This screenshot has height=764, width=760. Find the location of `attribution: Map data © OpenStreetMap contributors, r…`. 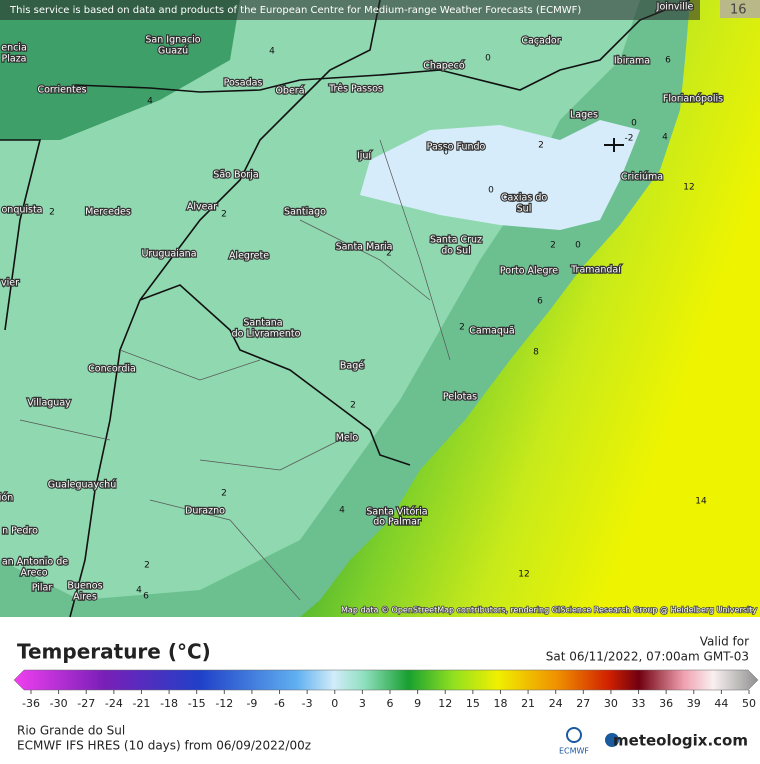

attribution: Map data © OpenStreetMap contributors, r… is located at coordinates (549, 610).